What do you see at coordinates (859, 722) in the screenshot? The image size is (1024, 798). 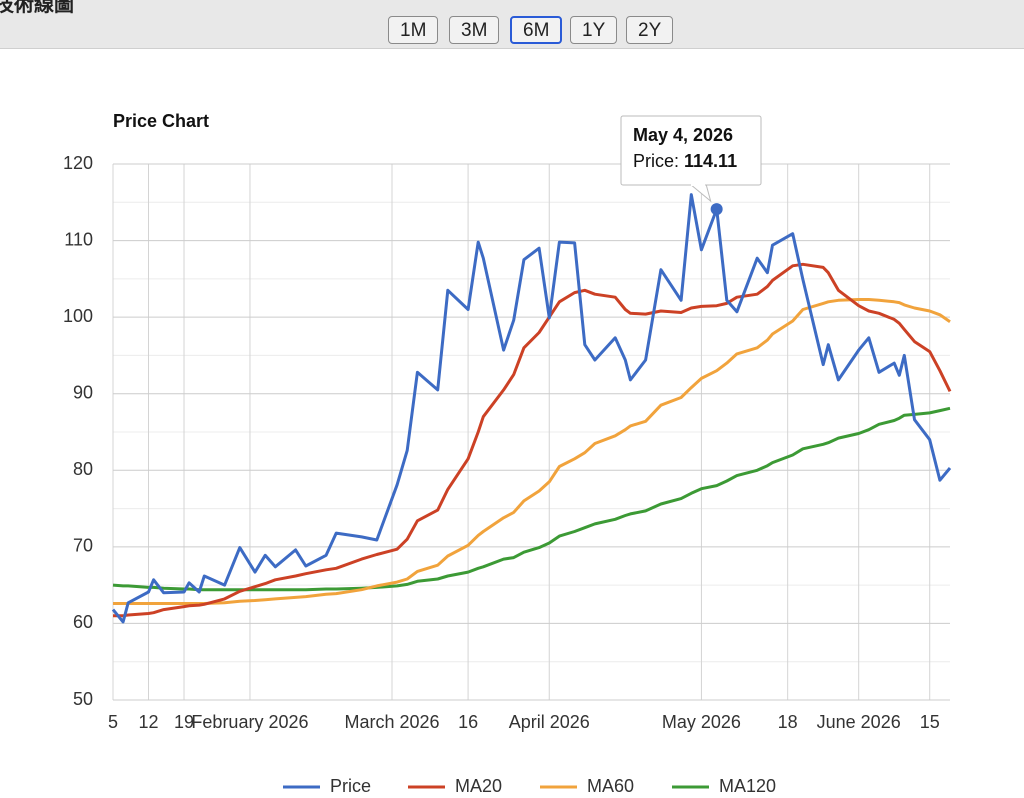 I see `x-tick-label: June 2026` at bounding box center [859, 722].